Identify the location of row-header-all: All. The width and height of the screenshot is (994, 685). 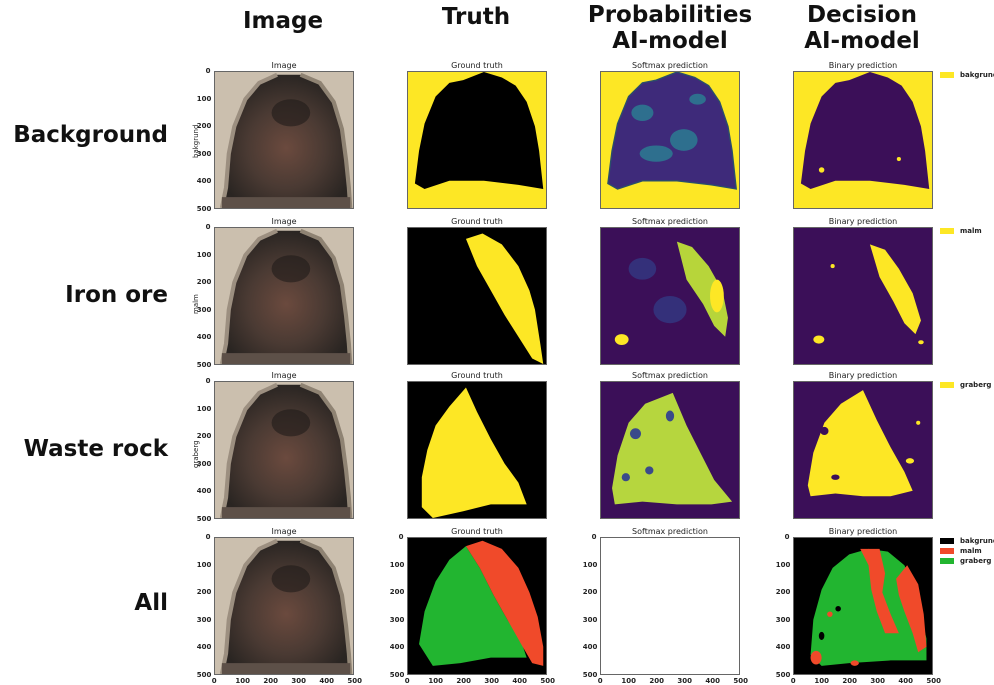
(151, 603).